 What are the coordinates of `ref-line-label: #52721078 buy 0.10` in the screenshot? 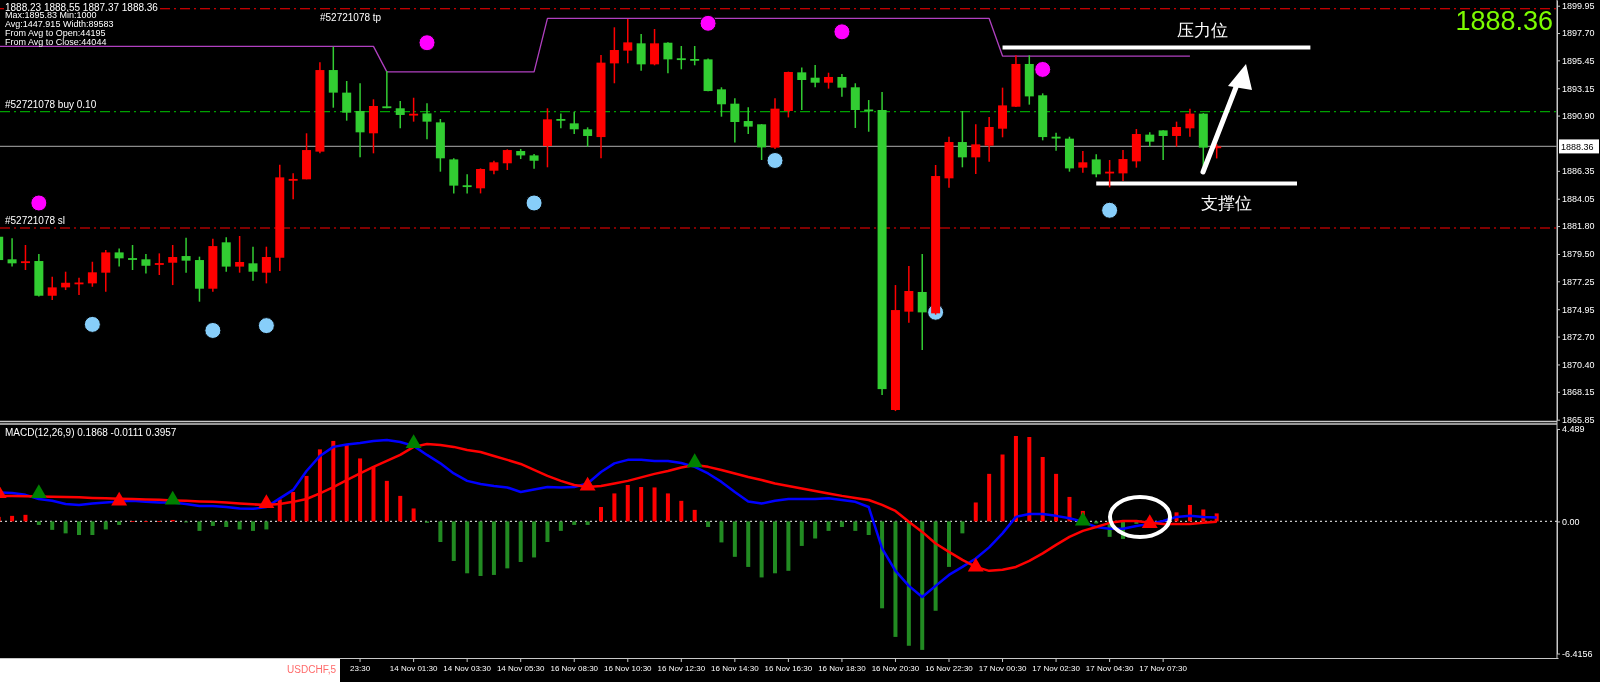 It's located at (51, 104).